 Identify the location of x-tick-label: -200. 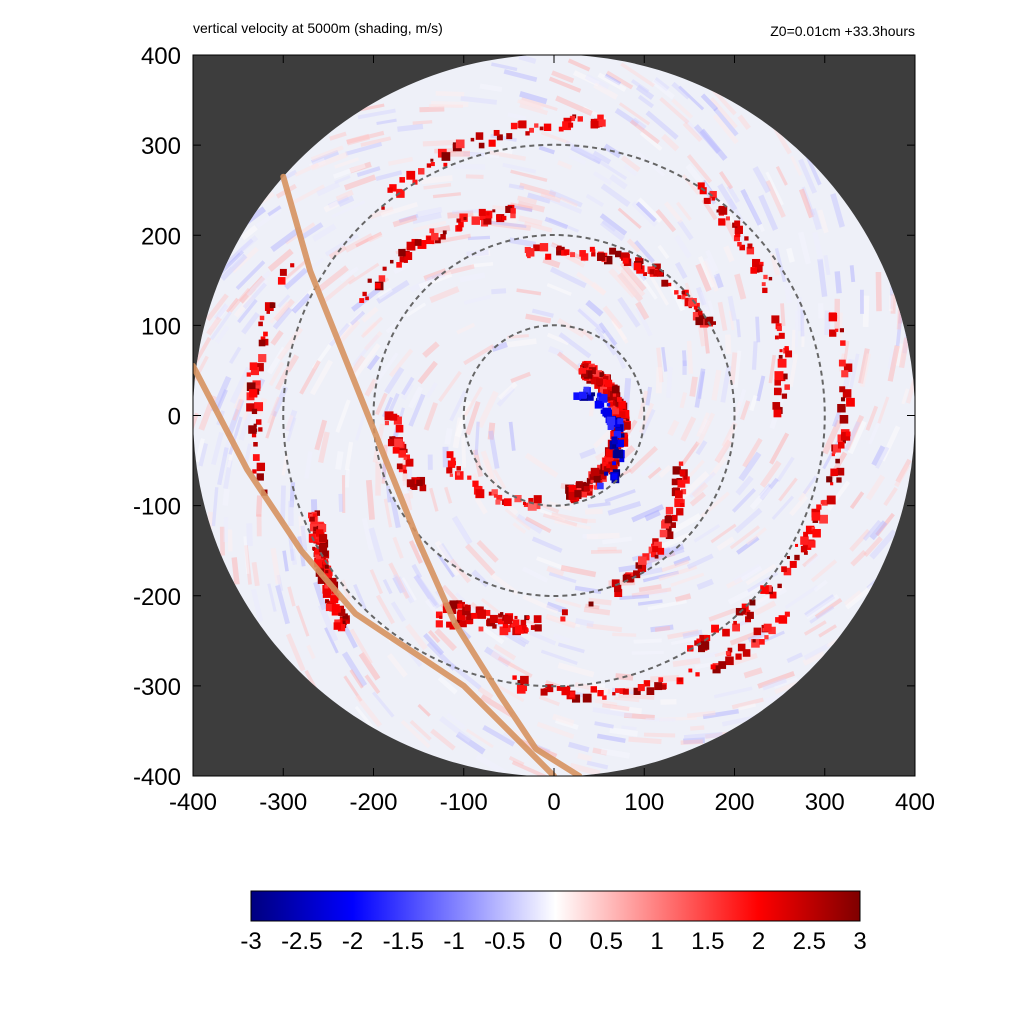
(373, 802).